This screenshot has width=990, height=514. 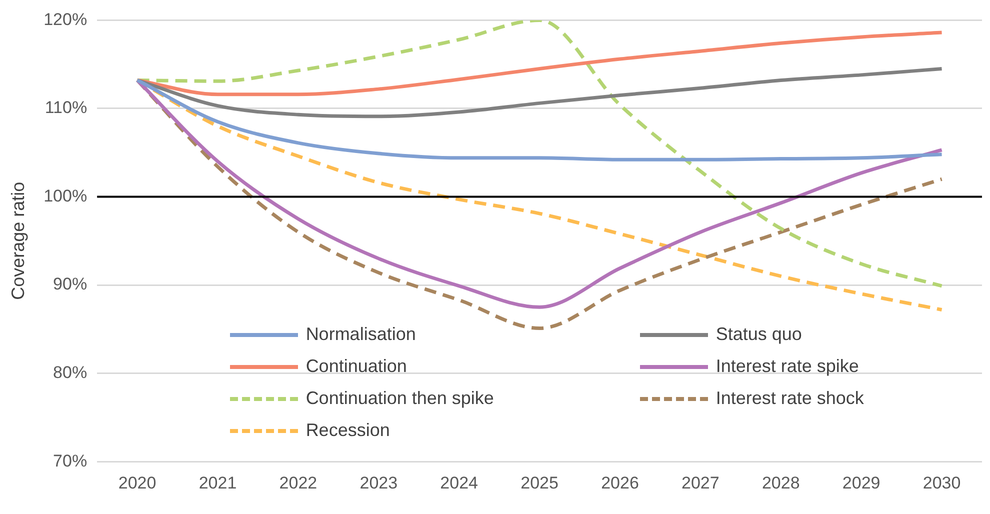 What do you see at coordinates (759, 335) in the screenshot?
I see `legend-label: Status quo` at bounding box center [759, 335].